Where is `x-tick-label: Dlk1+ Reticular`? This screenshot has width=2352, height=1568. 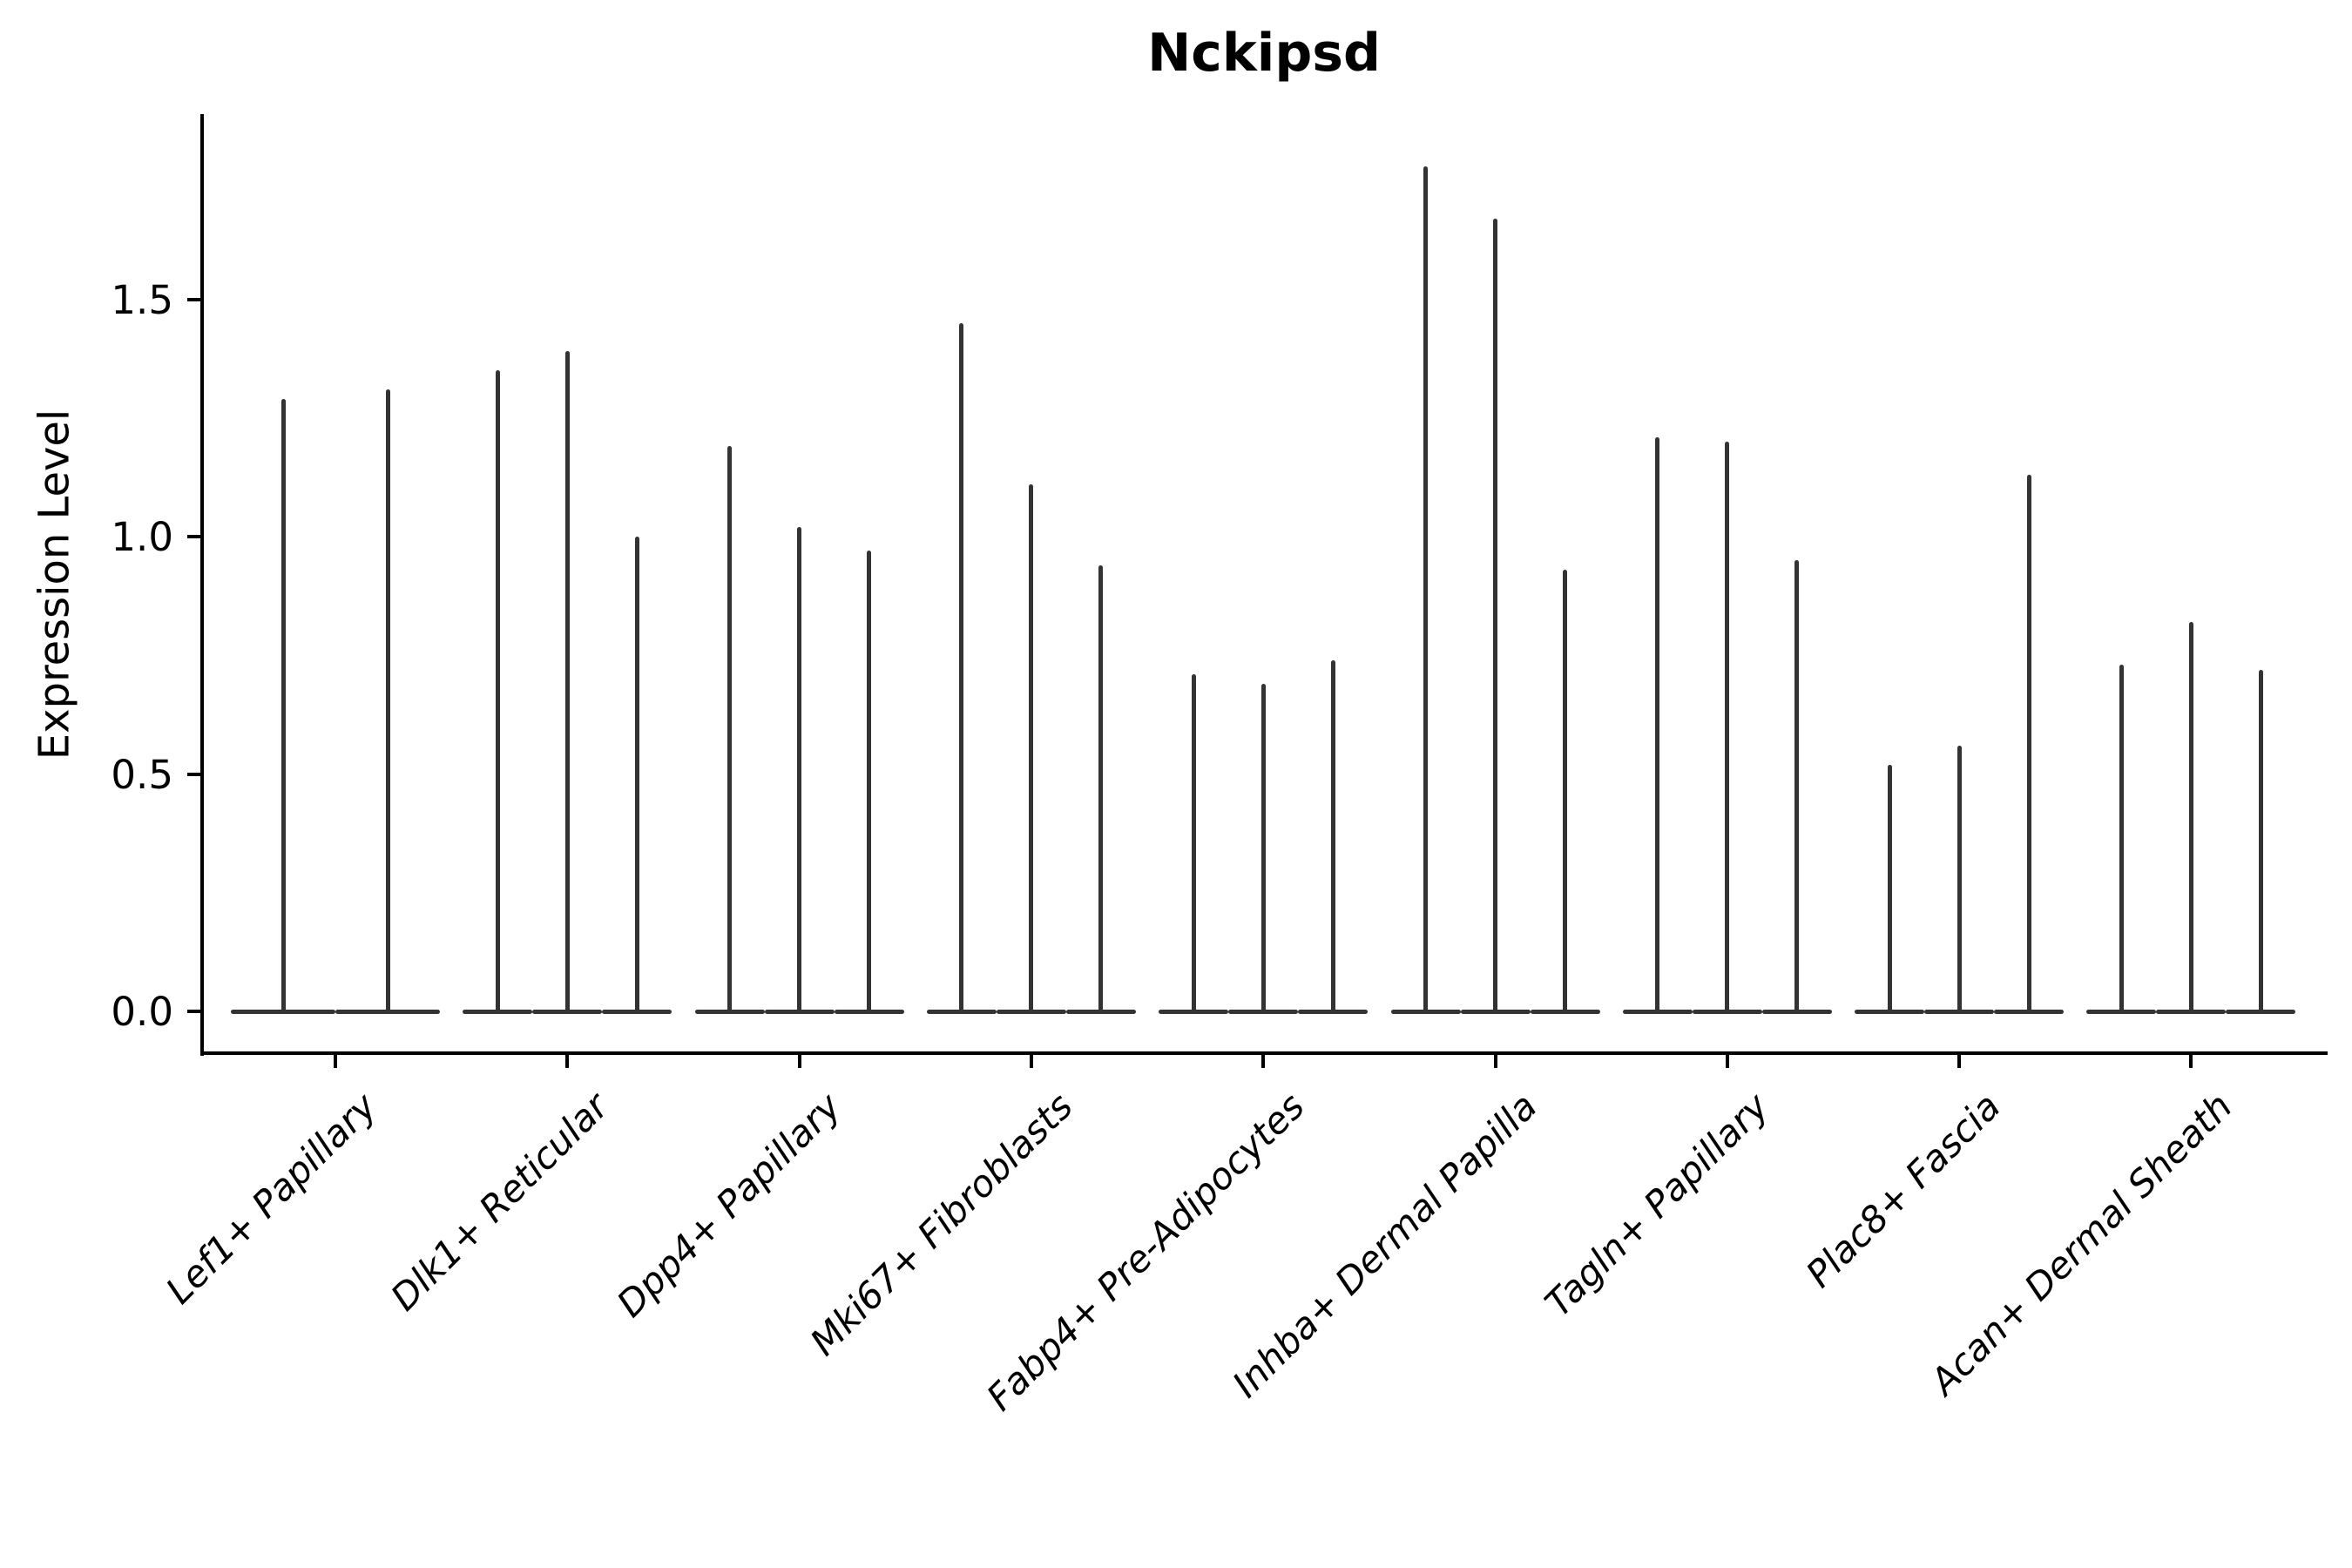 x-tick-label: Dlk1+ Reticular is located at coordinates (500, 1202).